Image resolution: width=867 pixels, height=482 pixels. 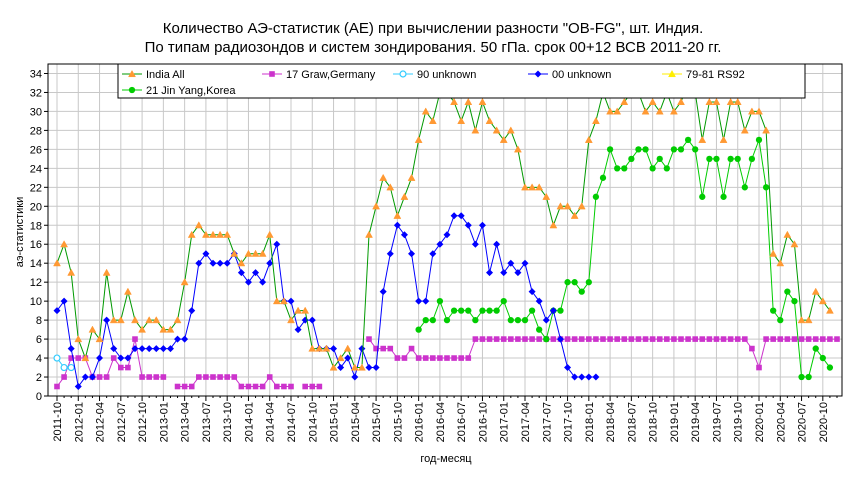 What do you see at coordinates (36, 207) in the screenshot?
I see `y-tick-label: 20` at bounding box center [36, 207].